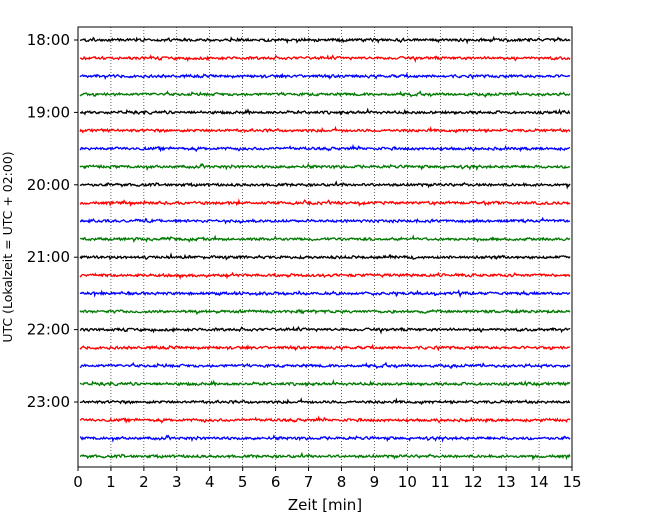  I want to click on y-tick-label: 18:00, so click(48, 40).